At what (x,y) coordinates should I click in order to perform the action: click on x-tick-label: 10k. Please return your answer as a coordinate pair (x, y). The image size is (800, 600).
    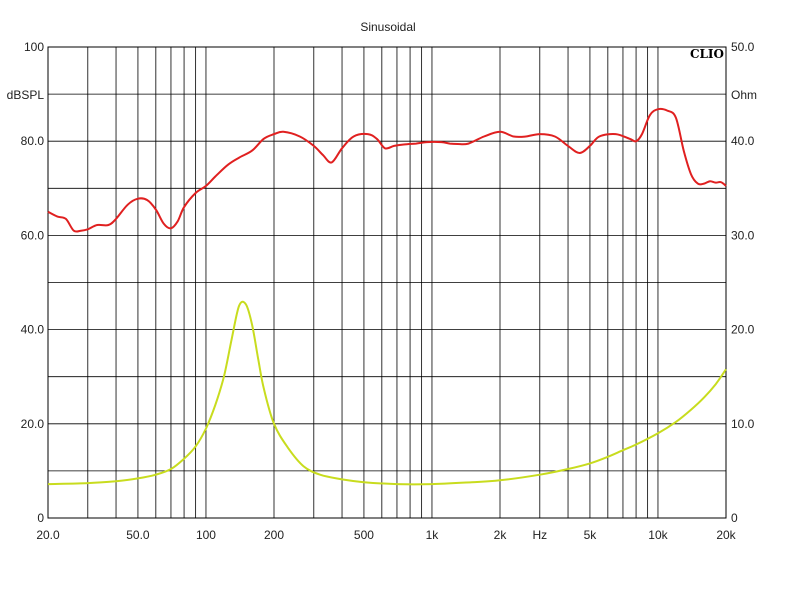
    Looking at the image, I should click on (658, 535).